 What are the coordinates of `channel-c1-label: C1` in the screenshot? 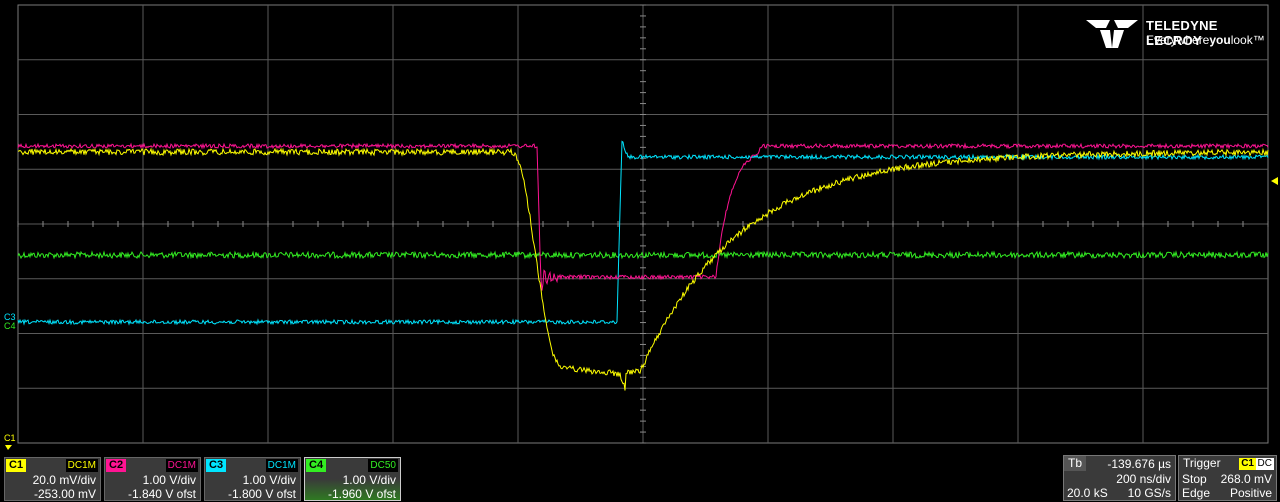 It's located at (16, 465).